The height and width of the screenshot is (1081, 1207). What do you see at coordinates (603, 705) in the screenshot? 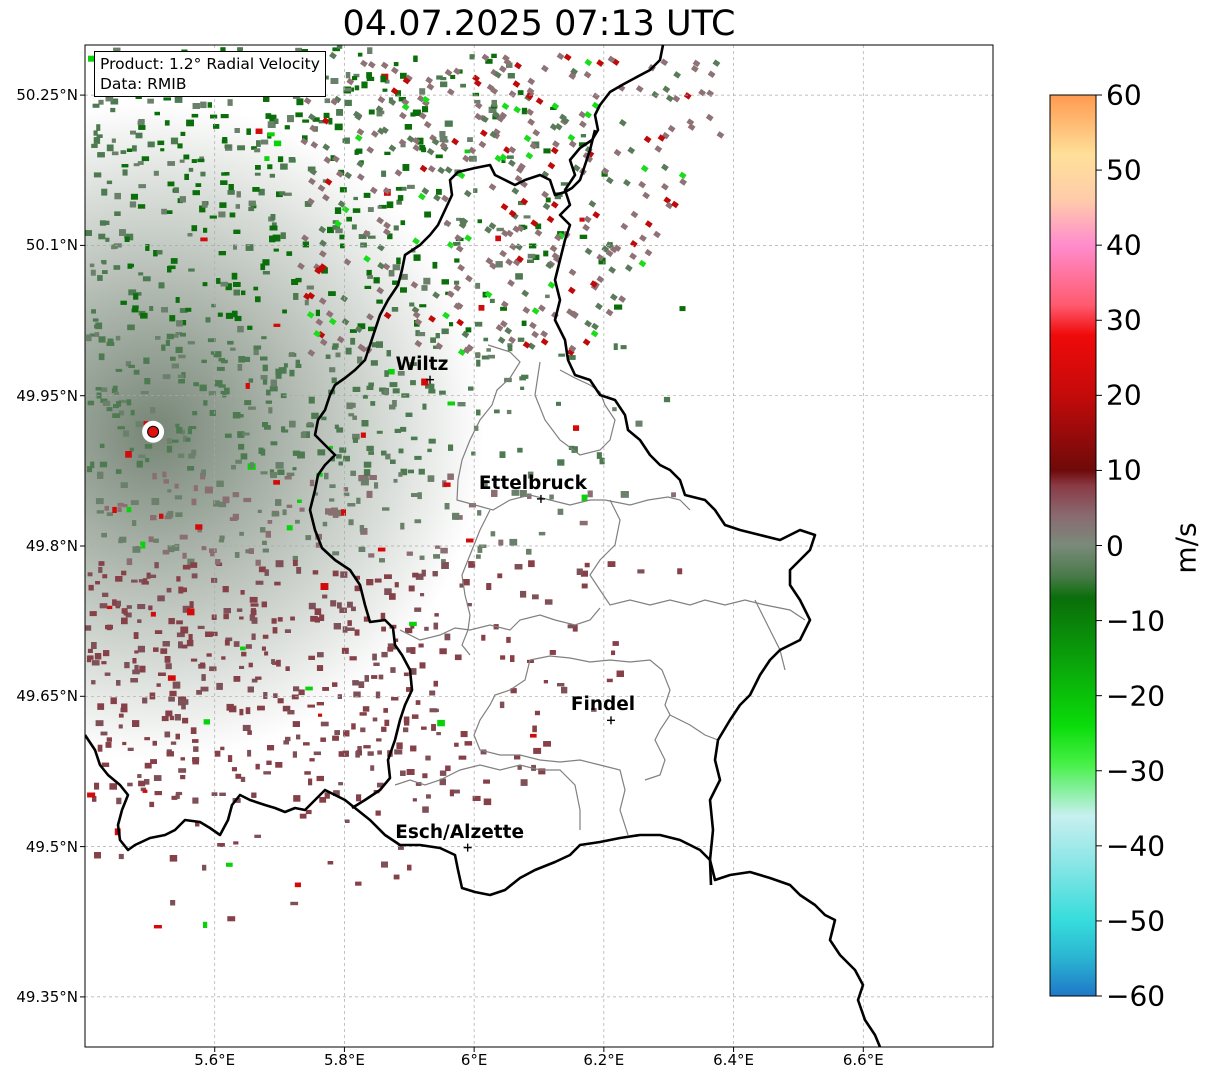
I see `city-label: Findel` at bounding box center [603, 705].